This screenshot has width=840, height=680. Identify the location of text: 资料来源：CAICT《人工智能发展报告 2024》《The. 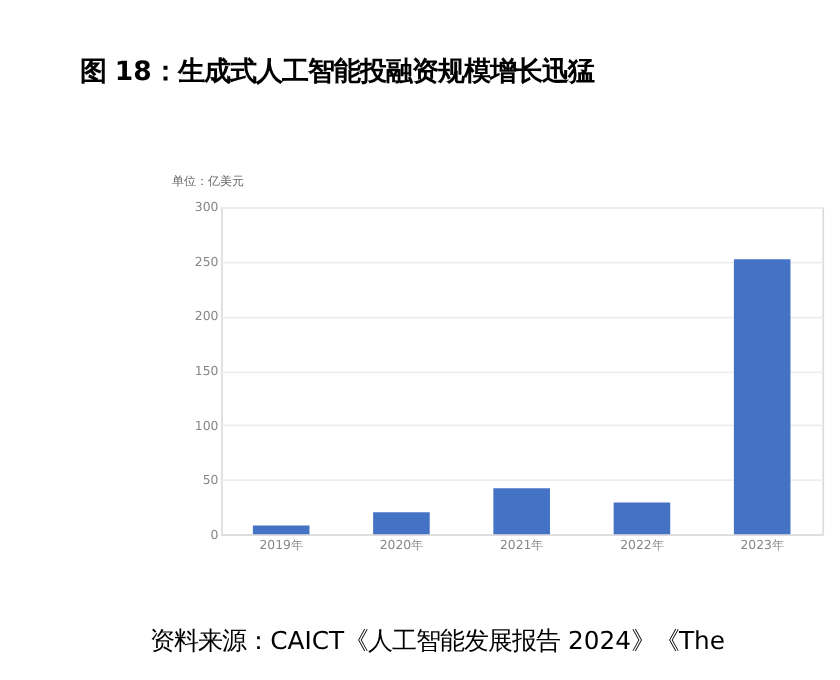
(437, 641).